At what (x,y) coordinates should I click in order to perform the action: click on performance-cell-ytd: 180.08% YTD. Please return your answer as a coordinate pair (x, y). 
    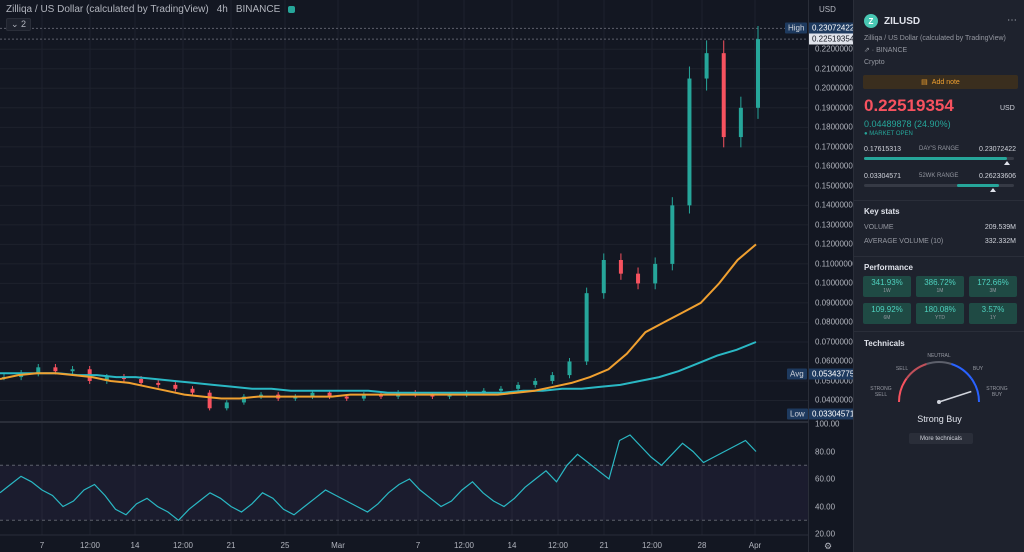
    Looking at the image, I should click on (940, 313).